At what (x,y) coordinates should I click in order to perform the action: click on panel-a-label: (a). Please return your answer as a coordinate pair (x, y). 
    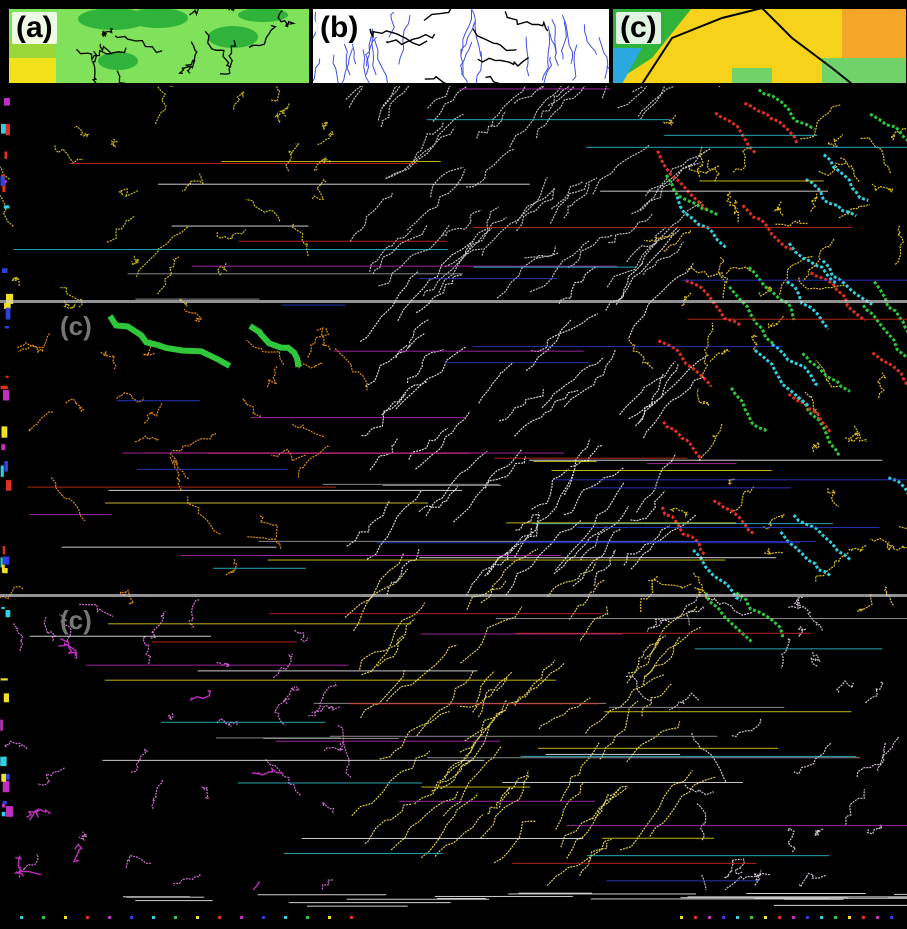
    Looking at the image, I should click on (34, 28).